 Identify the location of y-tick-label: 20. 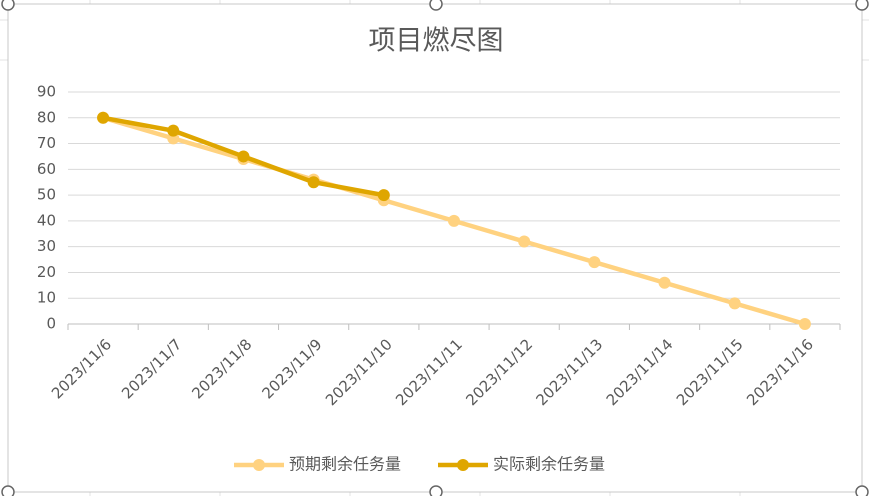
(46, 272).